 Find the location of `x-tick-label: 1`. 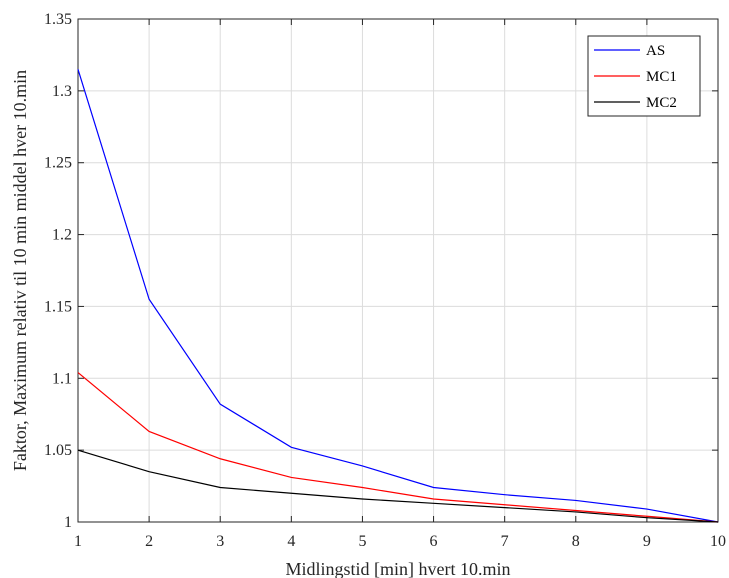

x-tick-label: 1 is located at coordinates (78, 541).